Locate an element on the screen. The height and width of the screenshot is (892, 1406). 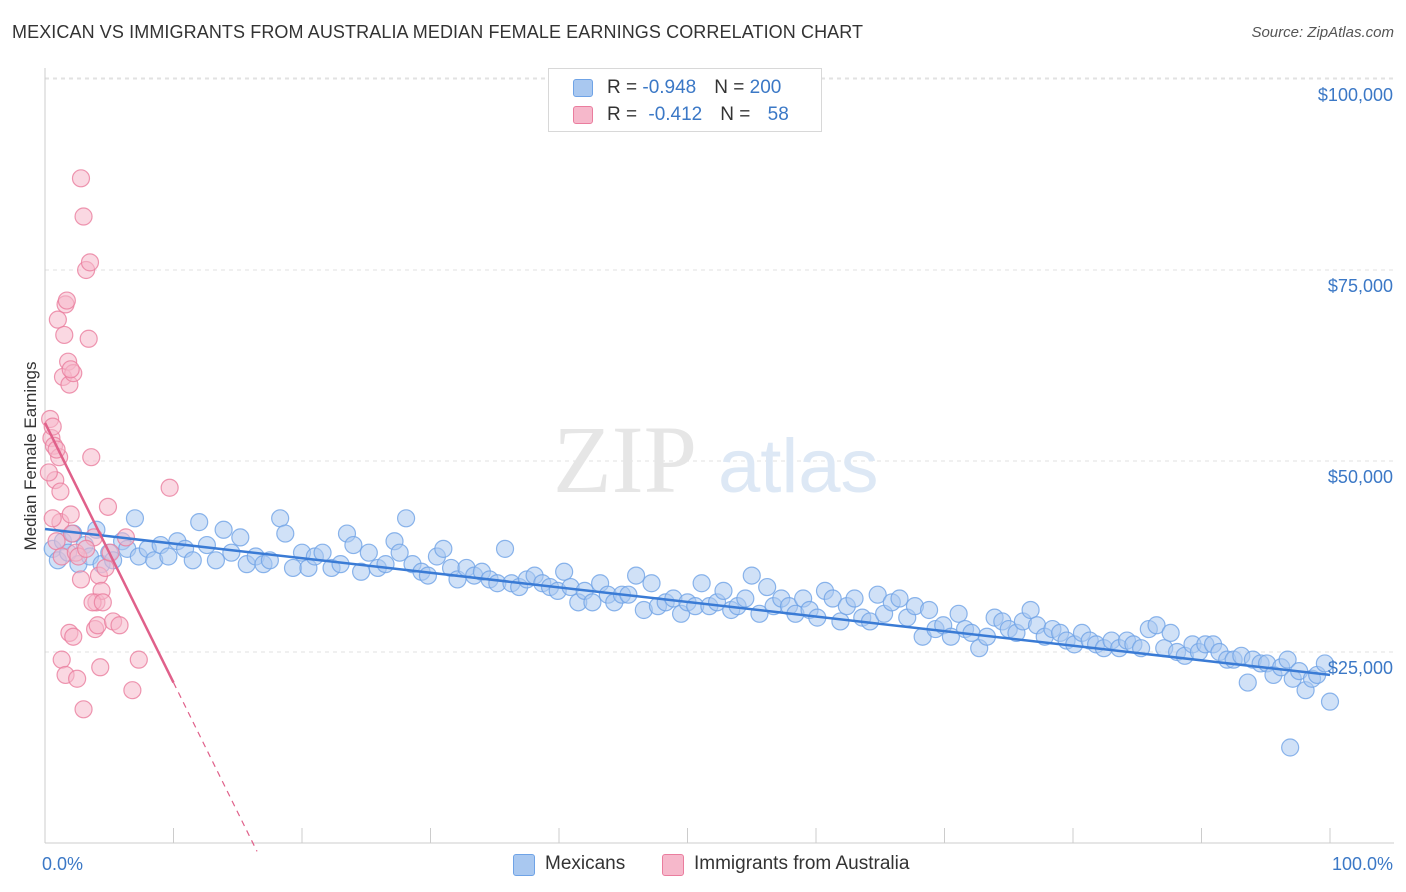
trend-line-australia-extension is located at coordinates (215, 767).